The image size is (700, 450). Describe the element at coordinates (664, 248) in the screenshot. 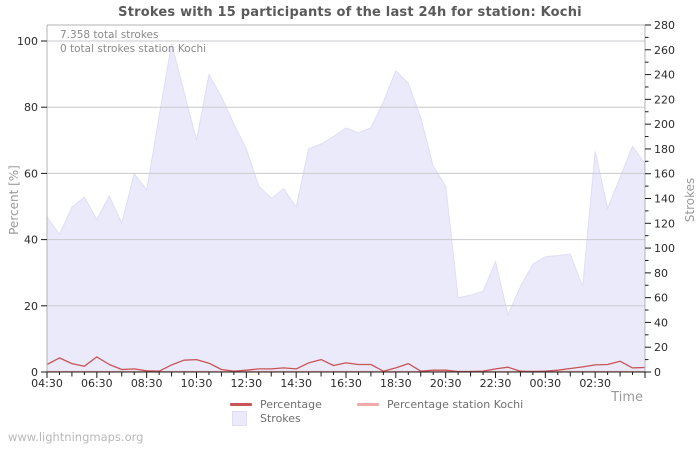

I see `y-right-tick-label: 100` at that location.